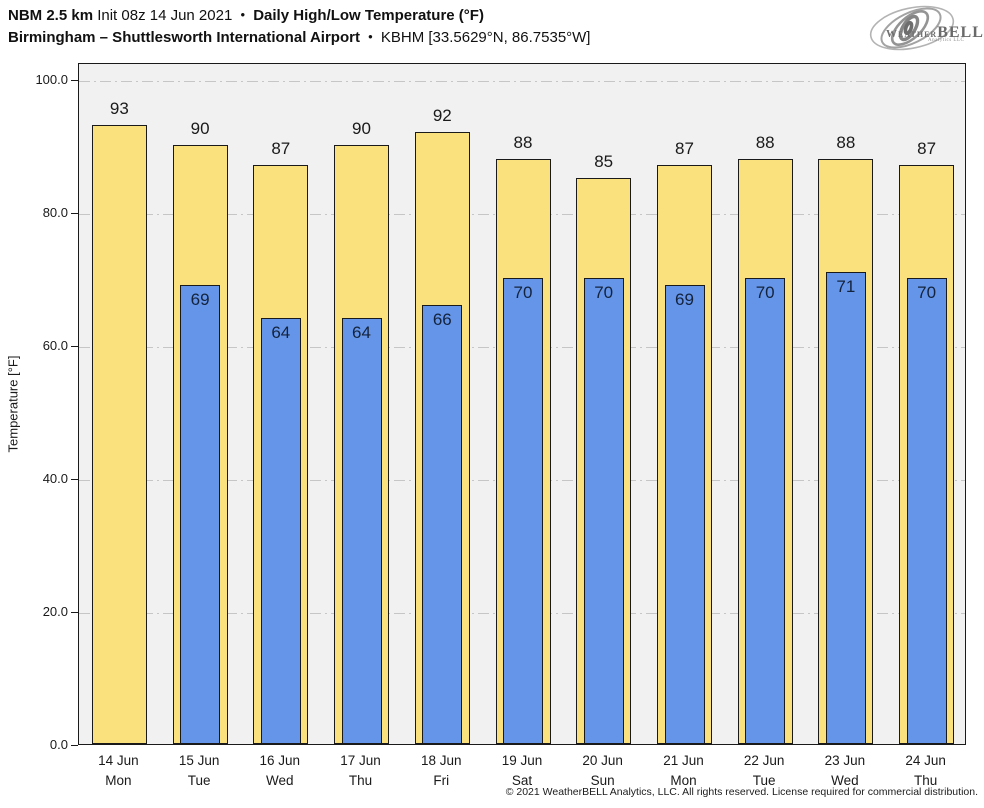  I want to click on x-tick-date: 21 Jun, so click(683, 760).